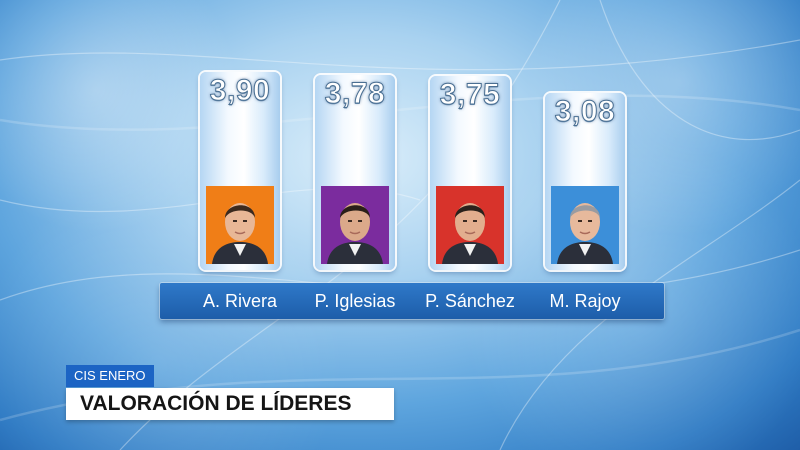 This screenshot has height=450, width=800. Describe the element at coordinates (355, 94) in the screenshot. I see `bar-value-label: 3,78` at that location.